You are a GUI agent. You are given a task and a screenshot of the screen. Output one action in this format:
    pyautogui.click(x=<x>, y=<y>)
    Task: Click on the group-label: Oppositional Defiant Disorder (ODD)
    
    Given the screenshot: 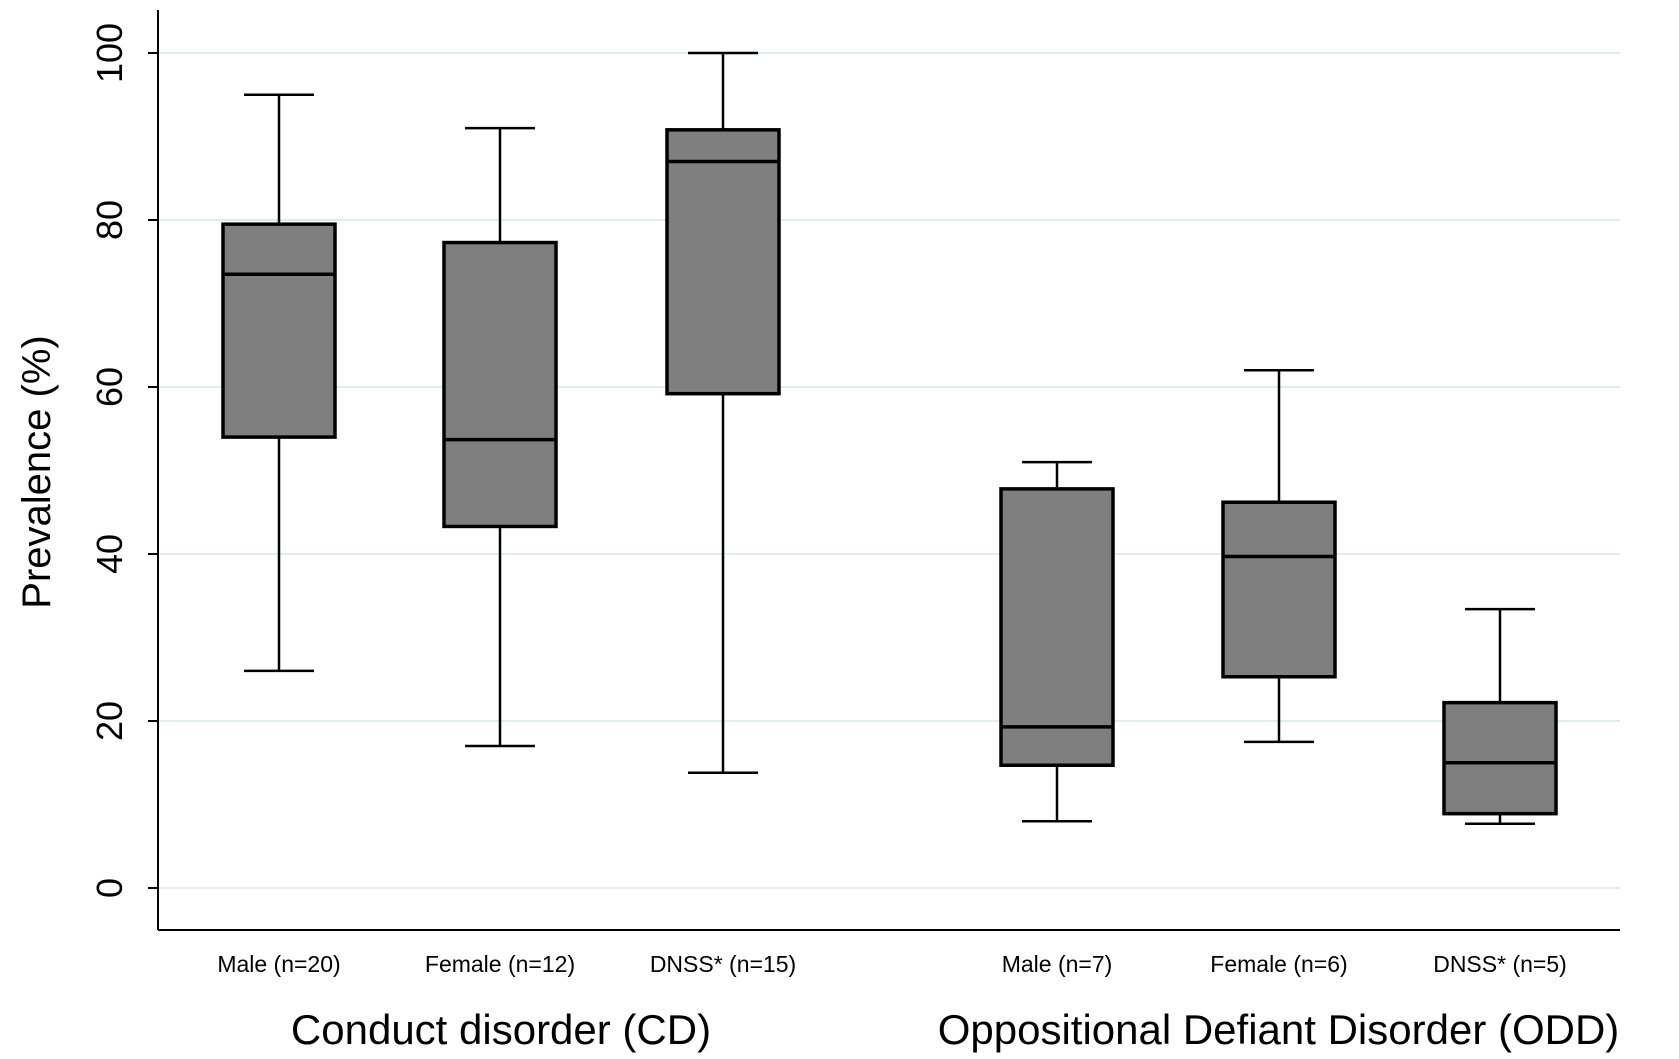 What is the action you would take?
    pyautogui.click(x=1279, y=1029)
    